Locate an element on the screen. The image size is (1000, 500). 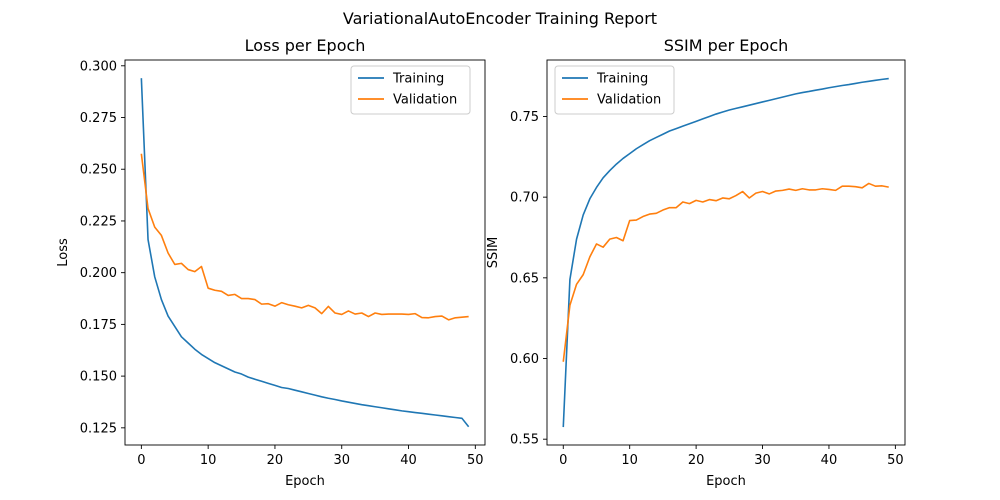
chart-1-ytick-label: 0.275 is located at coordinates (98, 118).